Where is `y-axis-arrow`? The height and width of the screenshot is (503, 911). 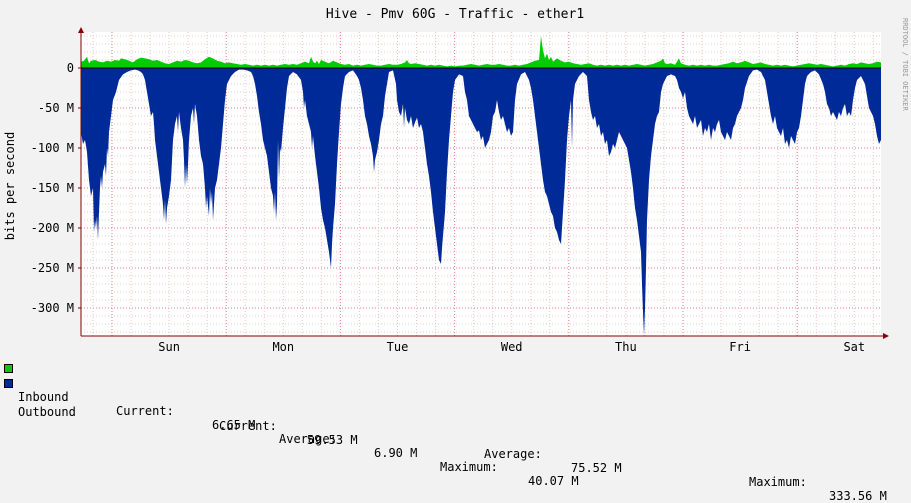 y-axis-arrow is located at coordinates (81, 30).